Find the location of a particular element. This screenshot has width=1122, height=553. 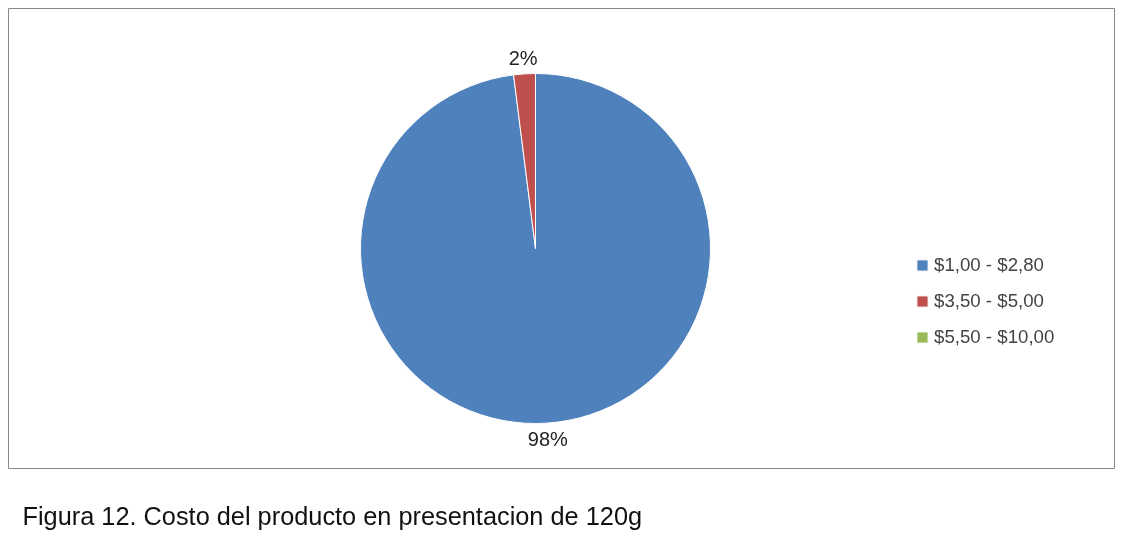

data-label: 2% is located at coordinates (523, 57).